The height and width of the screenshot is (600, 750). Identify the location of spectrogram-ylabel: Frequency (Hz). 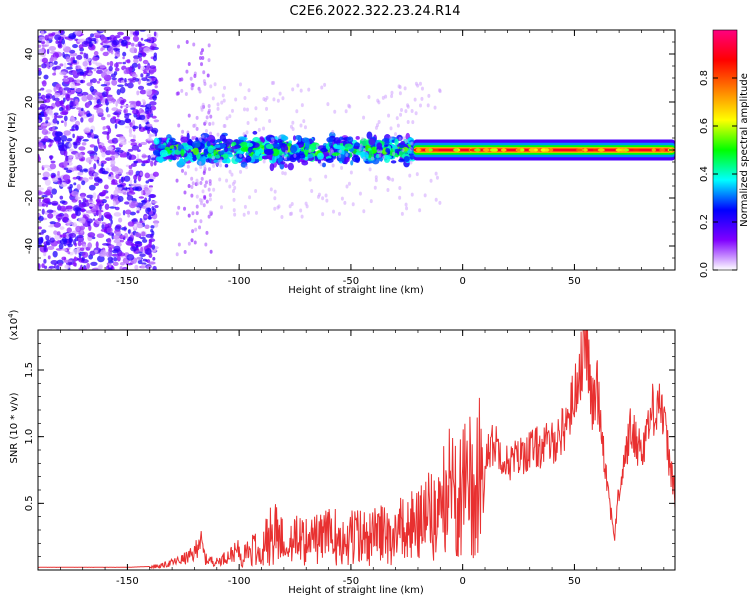
(12, 150).